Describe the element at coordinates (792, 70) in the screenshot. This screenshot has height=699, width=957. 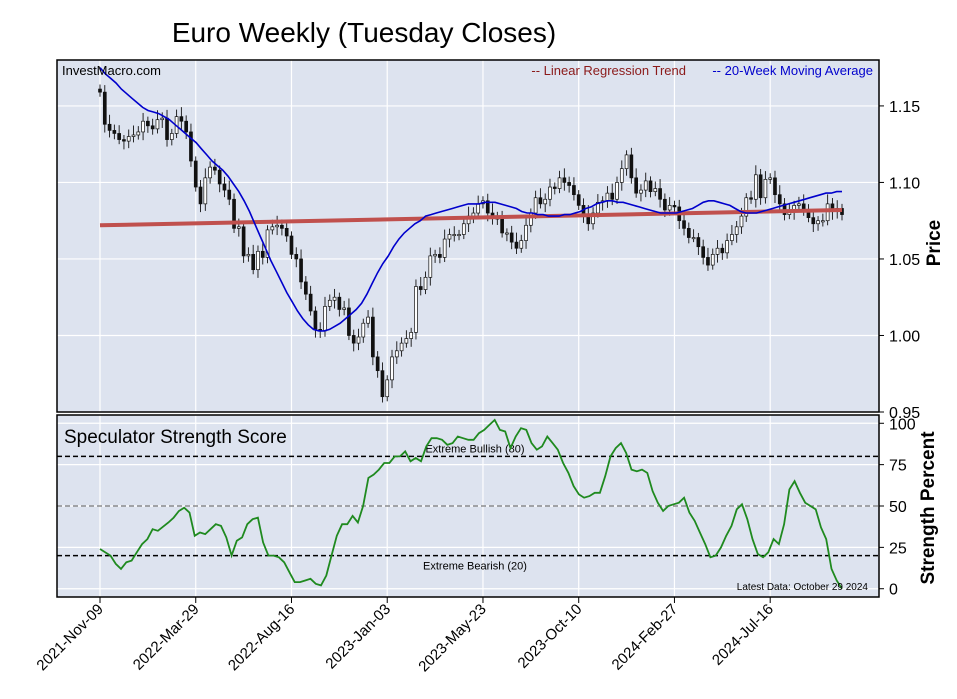
I see `legend-moving-average: -- 20-Week Moving Average` at that location.